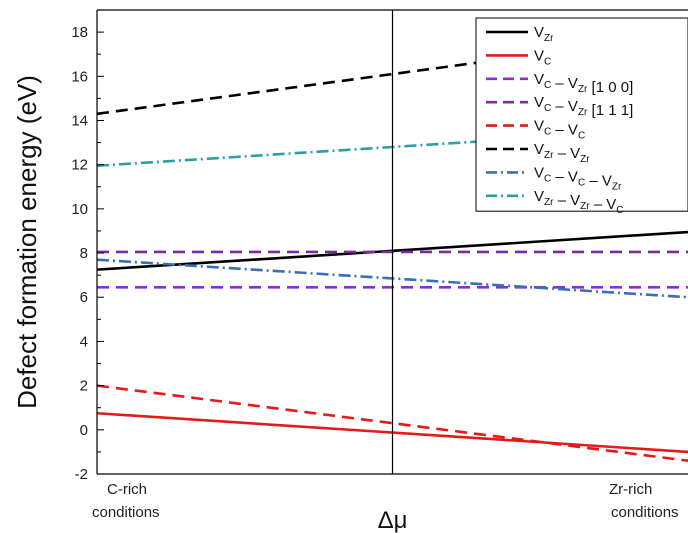 This screenshot has height=533, width=688. I want to click on x-axis-title: Δμ, so click(393, 520).